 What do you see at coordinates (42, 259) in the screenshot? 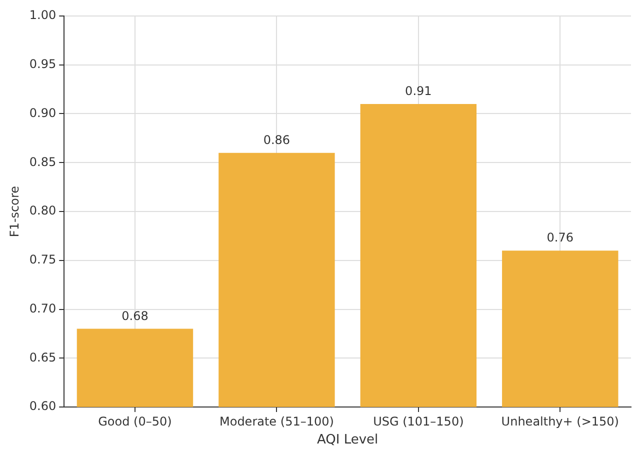
I see `y-tick-label: 0.75` at bounding box center [42, 259].